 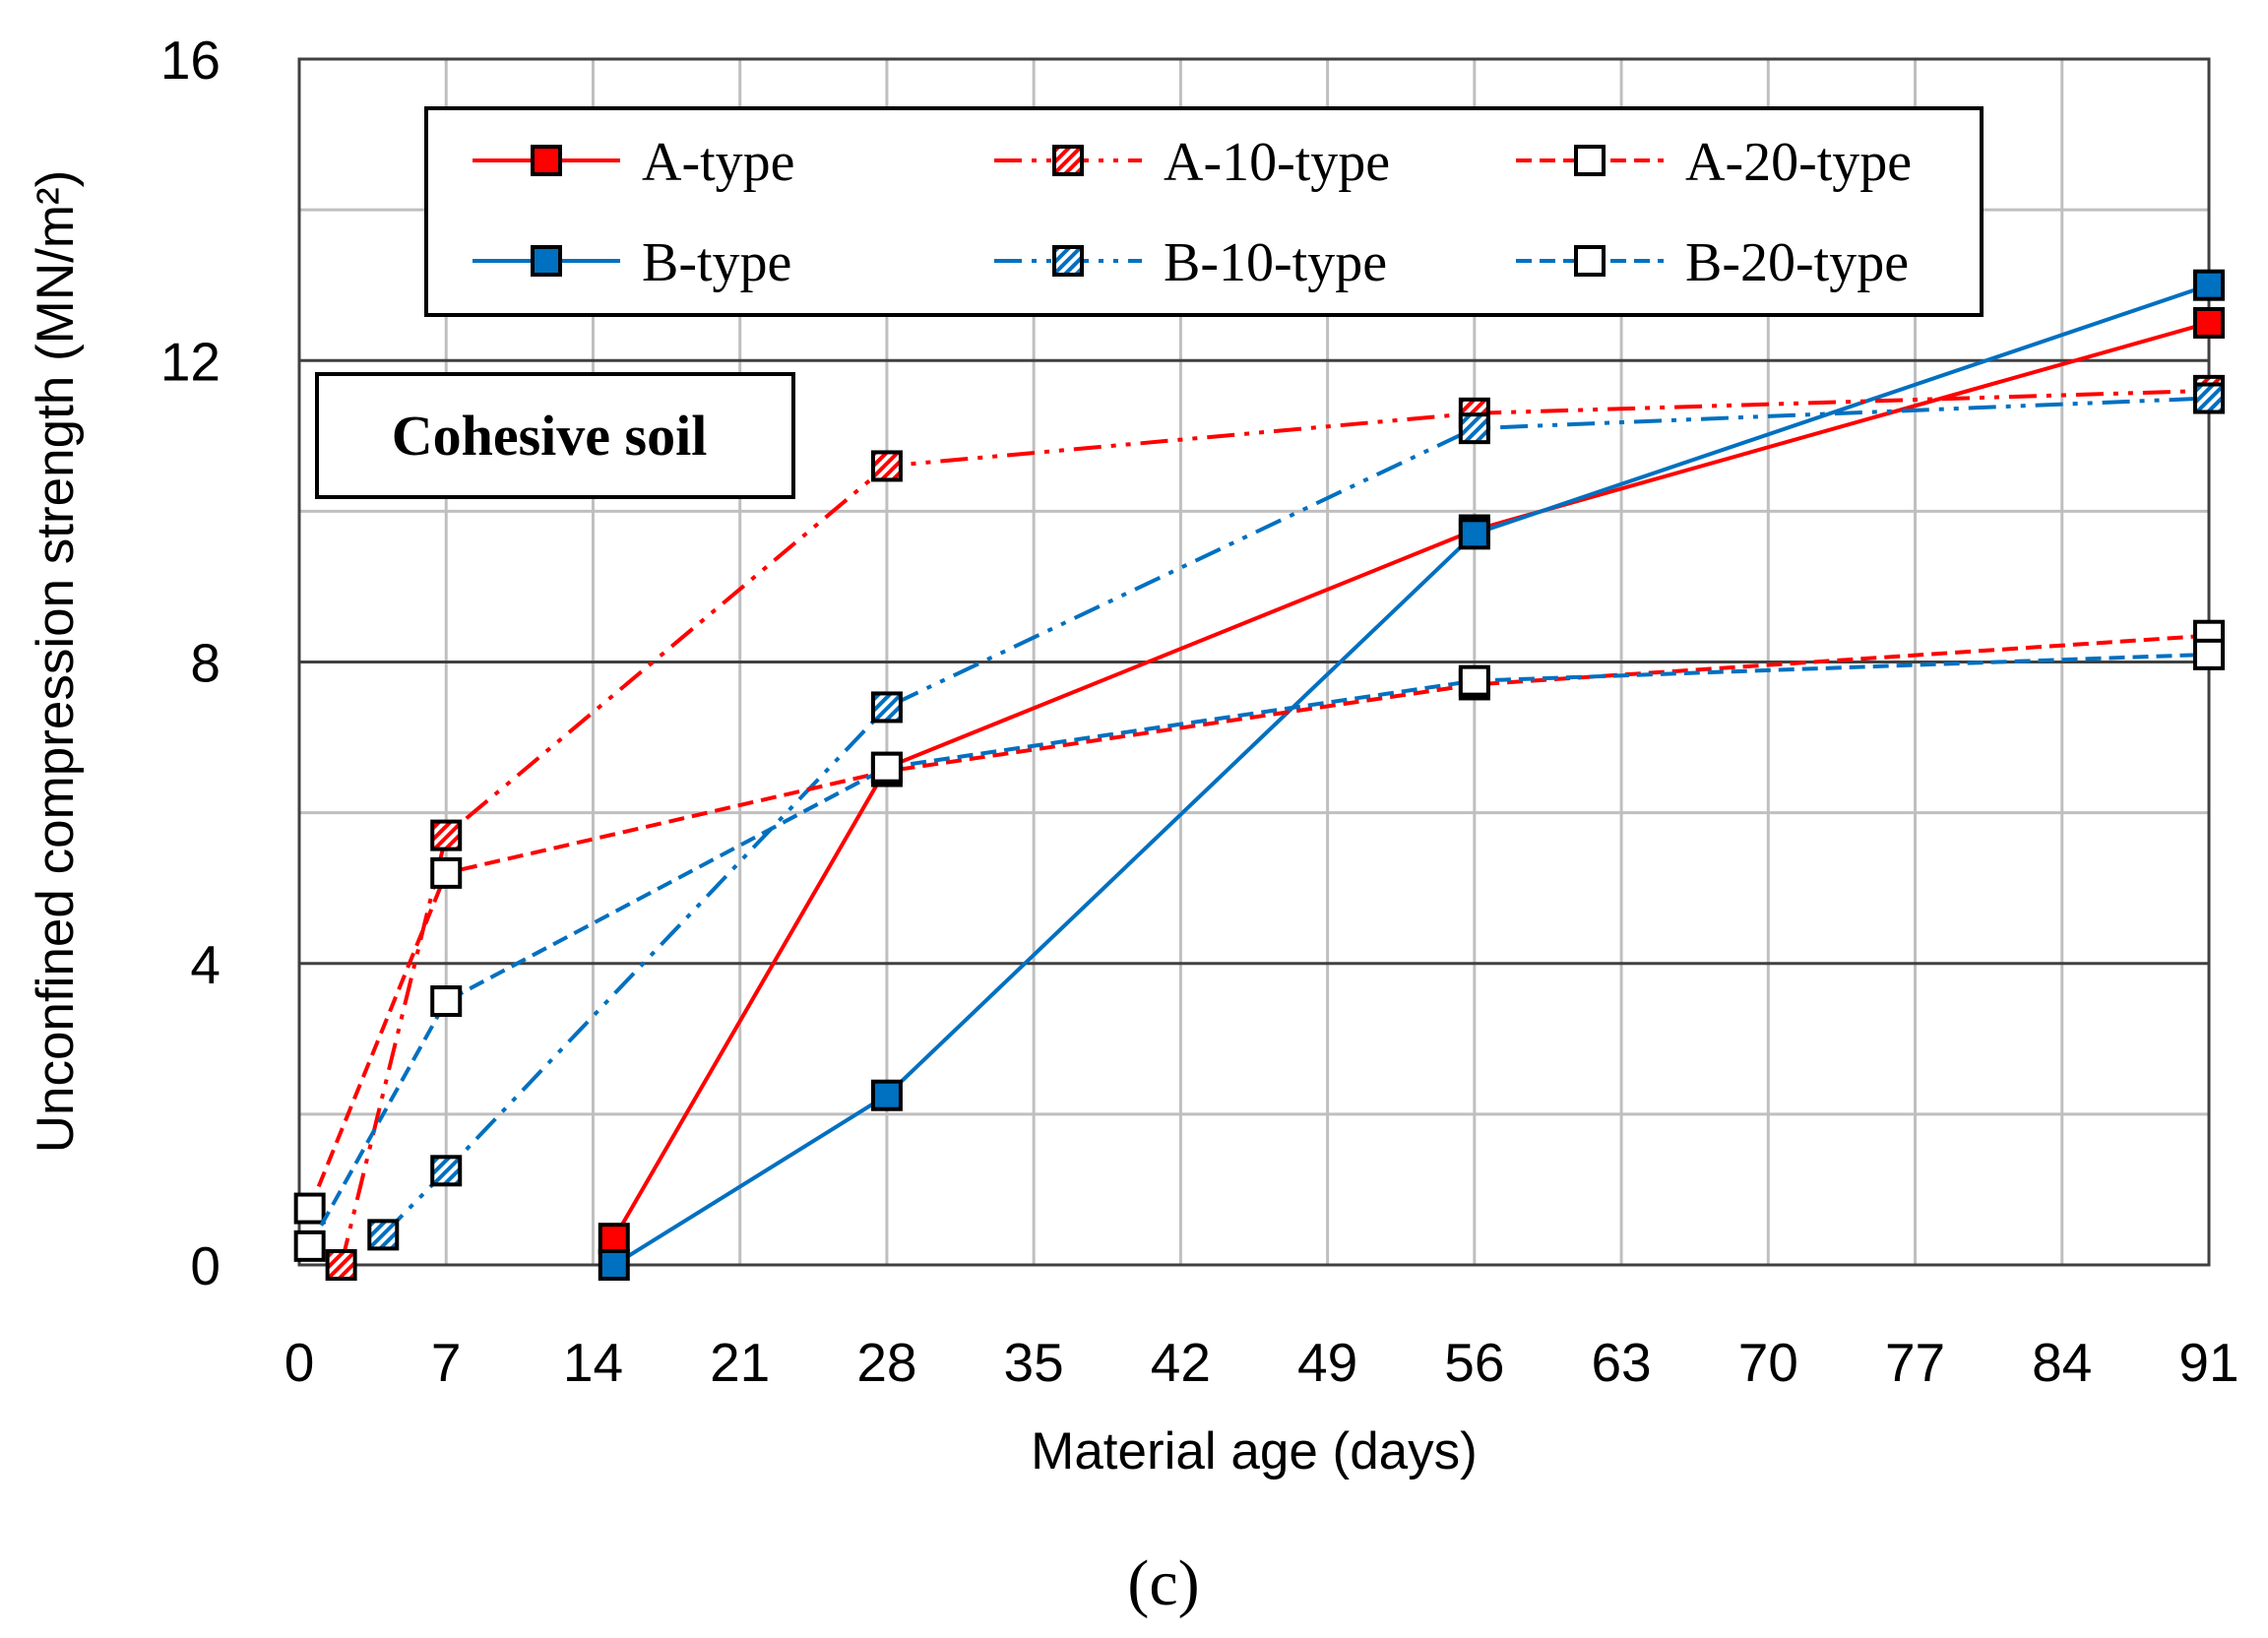 I want to click on x-tick-label: 42, so click(x=1181, y=1362).